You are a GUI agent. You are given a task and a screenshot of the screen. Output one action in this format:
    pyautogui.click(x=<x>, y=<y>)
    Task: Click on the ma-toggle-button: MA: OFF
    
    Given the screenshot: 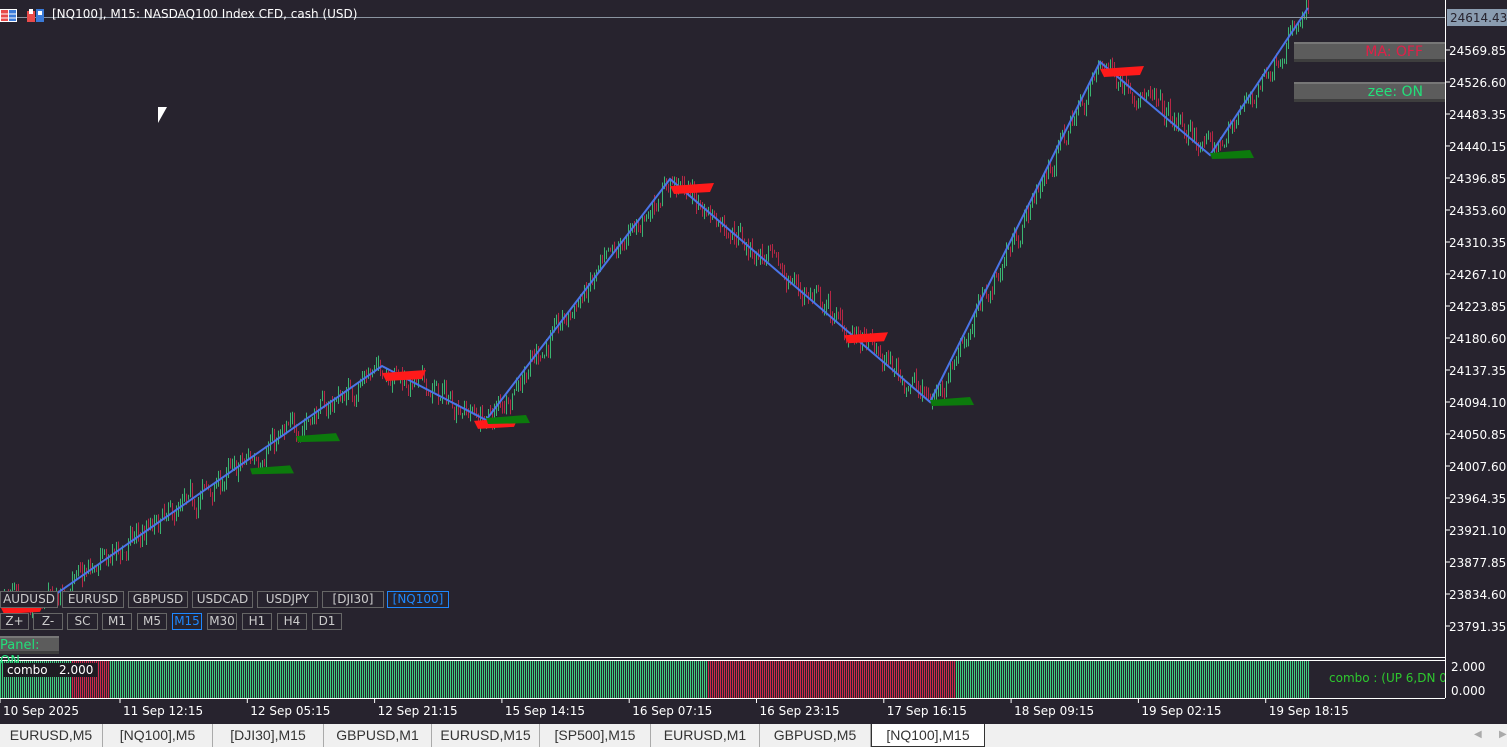 What is the action you would take?
    pyautogui.click(x=1369, y=52)
    